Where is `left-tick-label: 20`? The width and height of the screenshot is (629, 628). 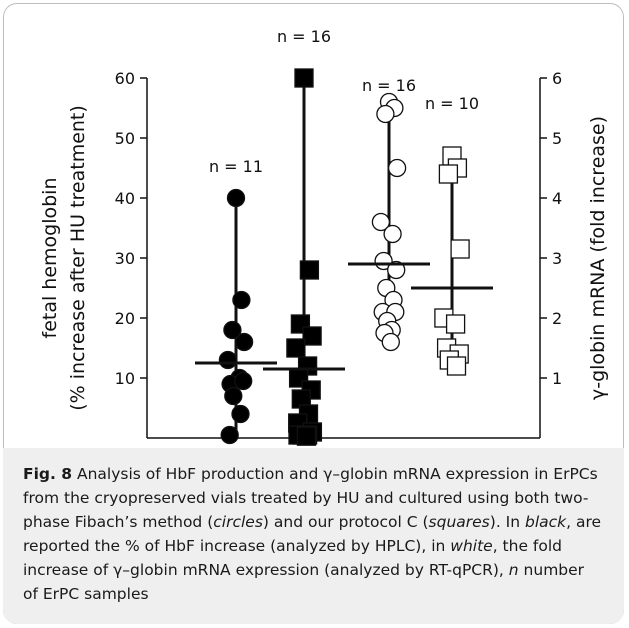 left-tick-label: 20 is located at coordinates (125, 318).